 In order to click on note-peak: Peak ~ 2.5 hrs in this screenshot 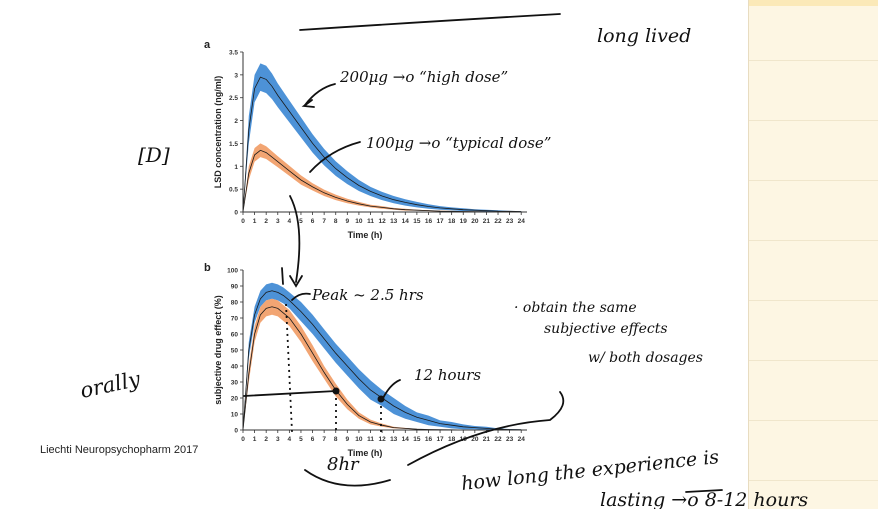, I will do `click(367, 295)`.